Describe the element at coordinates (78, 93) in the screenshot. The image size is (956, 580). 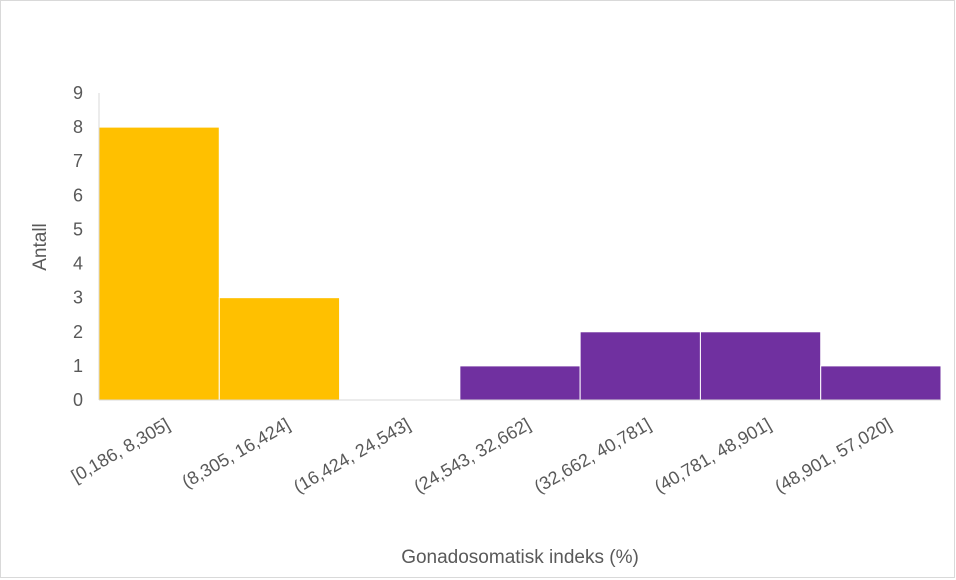
I see `y-tick-label: 9` at that location.